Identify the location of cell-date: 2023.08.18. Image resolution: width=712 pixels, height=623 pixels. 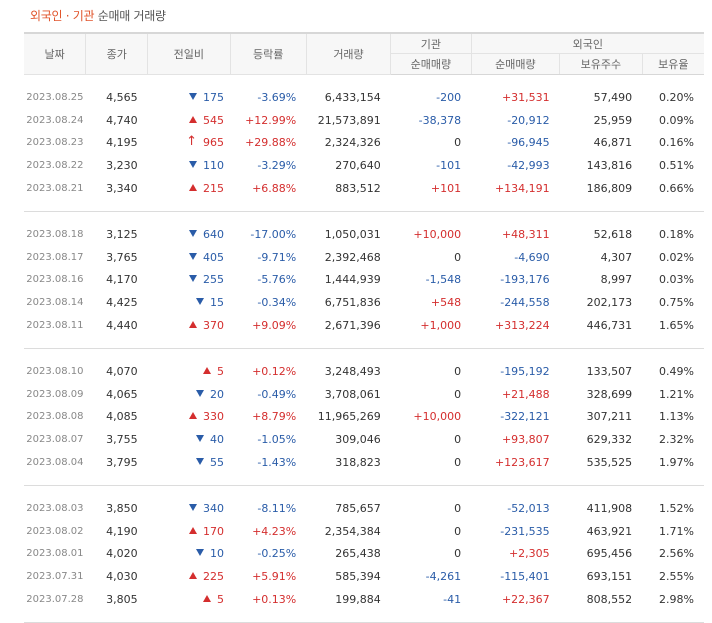
(55, 234).